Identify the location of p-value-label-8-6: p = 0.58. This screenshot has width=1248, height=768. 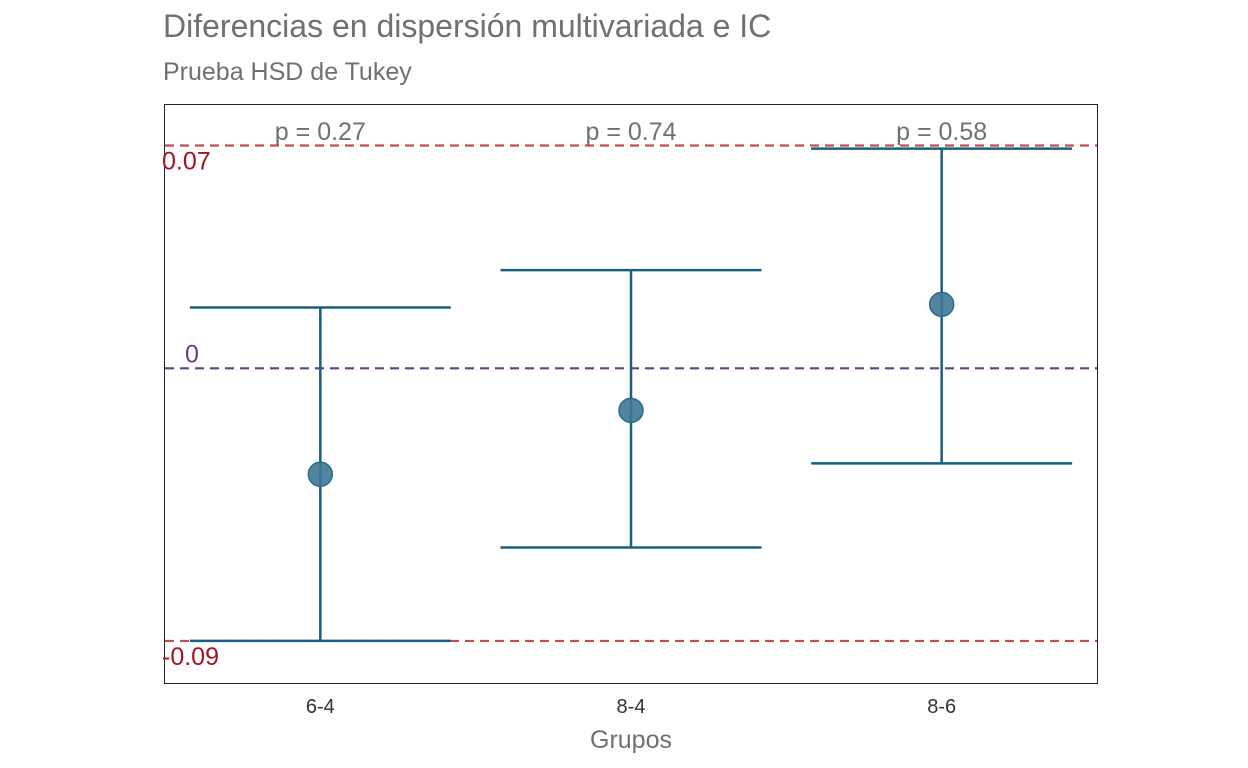
(941, 132).